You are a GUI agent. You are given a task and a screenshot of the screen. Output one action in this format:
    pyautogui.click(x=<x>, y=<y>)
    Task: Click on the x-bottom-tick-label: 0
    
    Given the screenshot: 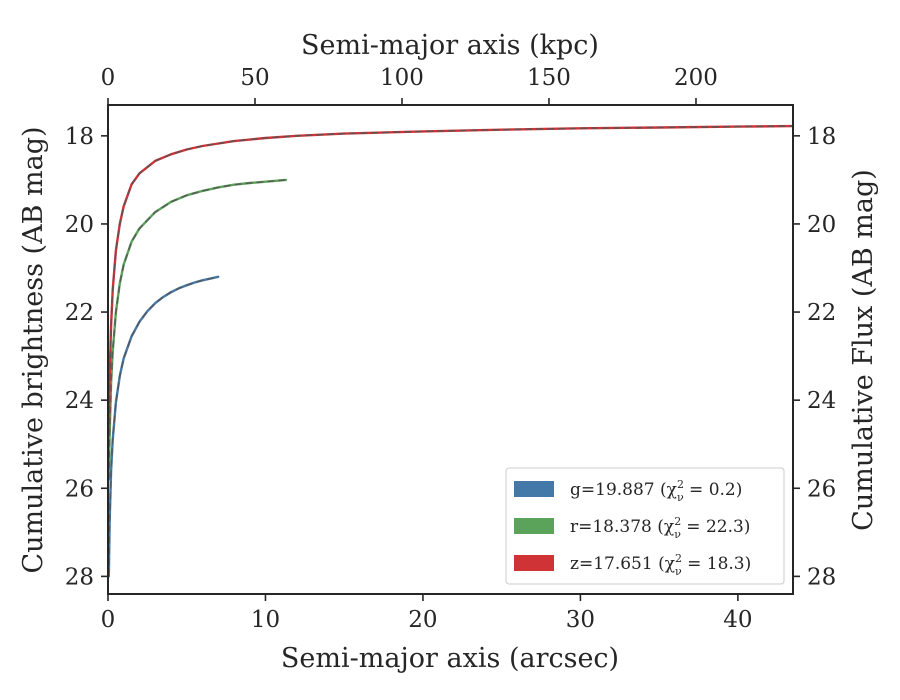 What is the action you would take?
    pyautogui.click(x=108, y=620)
    